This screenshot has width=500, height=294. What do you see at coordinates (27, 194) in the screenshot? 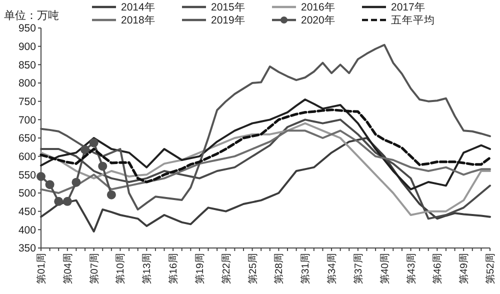
I see `y-tick-label: 500` at bounding box center [27, 194].